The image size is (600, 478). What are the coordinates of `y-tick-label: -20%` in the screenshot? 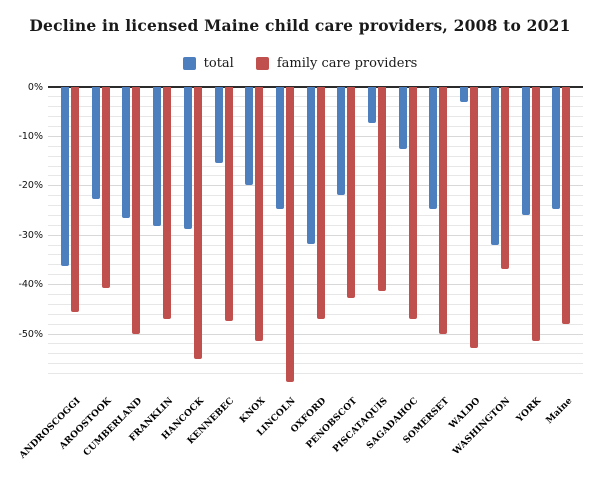 It's located at (30, 186).